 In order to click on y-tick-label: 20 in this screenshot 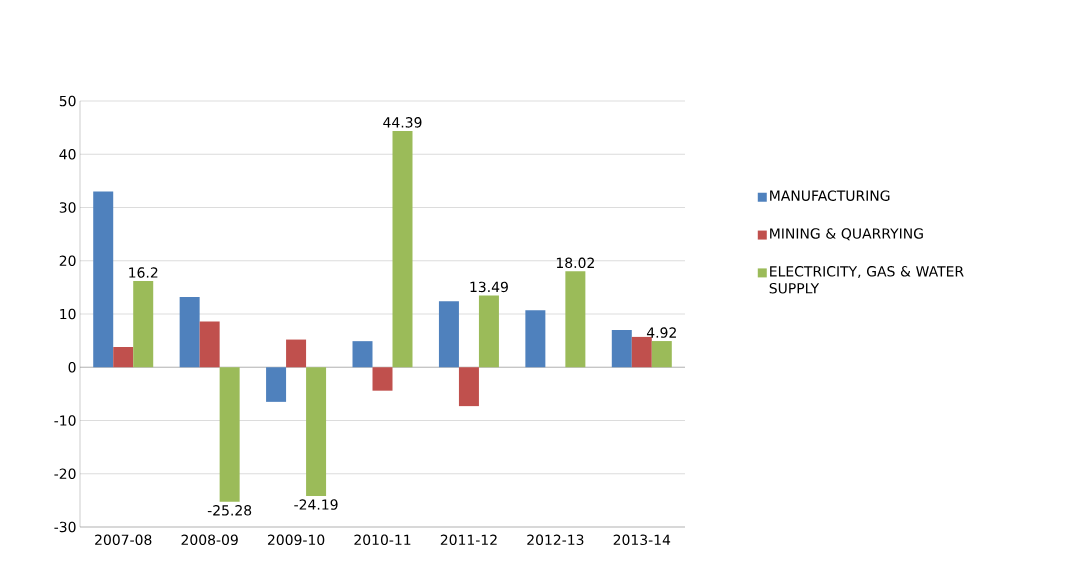, I will do `click(67, 261)`.